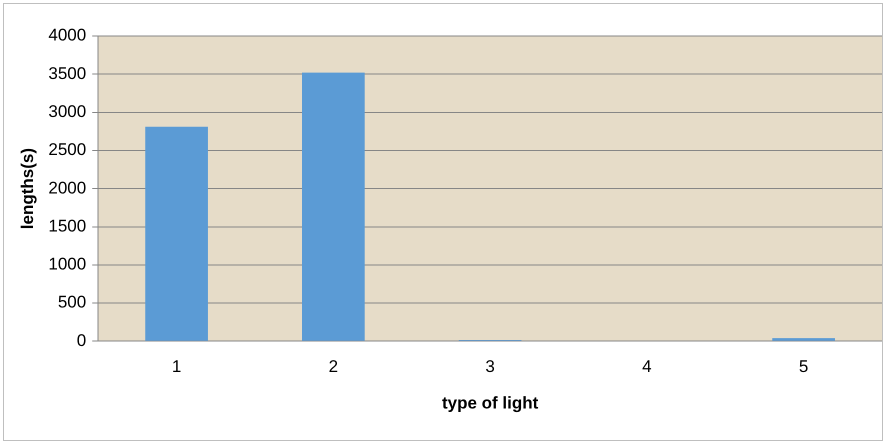 This screenshot has width=886, height=444. Describe the element at coordinates (67, 264) in the screenshot. I see `y-tick-label: 1000` at that location.